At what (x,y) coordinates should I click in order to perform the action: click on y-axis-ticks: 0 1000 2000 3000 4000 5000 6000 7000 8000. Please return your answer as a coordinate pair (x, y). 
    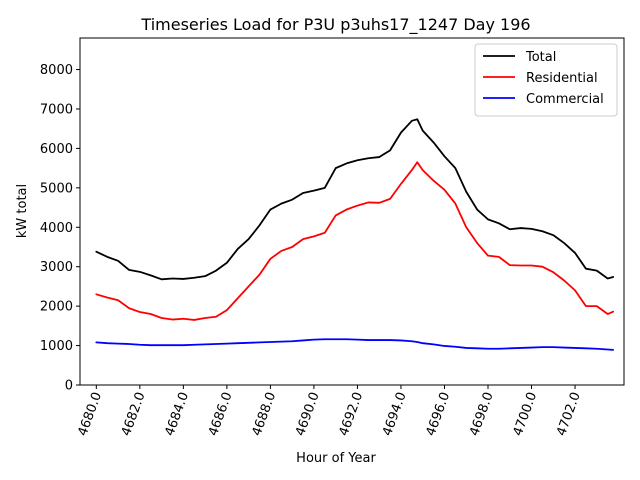
    Looking at the image, I should click on (60, 228).